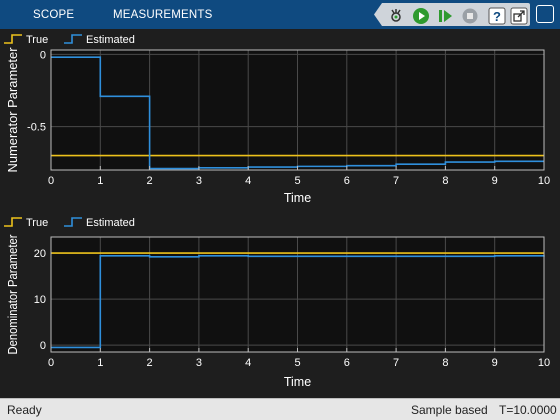  What do you see at coordinates (280, 409) in the screenshot?
I see `status-bar: Ready Sample based T=10.0000` at bounding box center [280, 409].